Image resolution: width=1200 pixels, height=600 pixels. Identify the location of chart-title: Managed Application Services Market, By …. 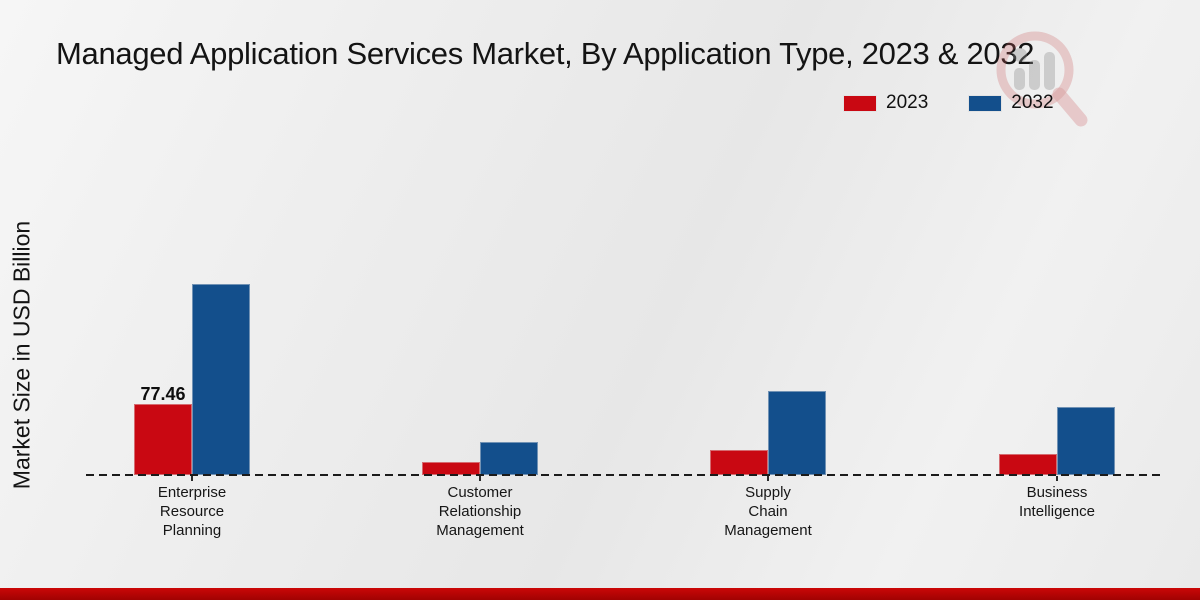
(545, 53).